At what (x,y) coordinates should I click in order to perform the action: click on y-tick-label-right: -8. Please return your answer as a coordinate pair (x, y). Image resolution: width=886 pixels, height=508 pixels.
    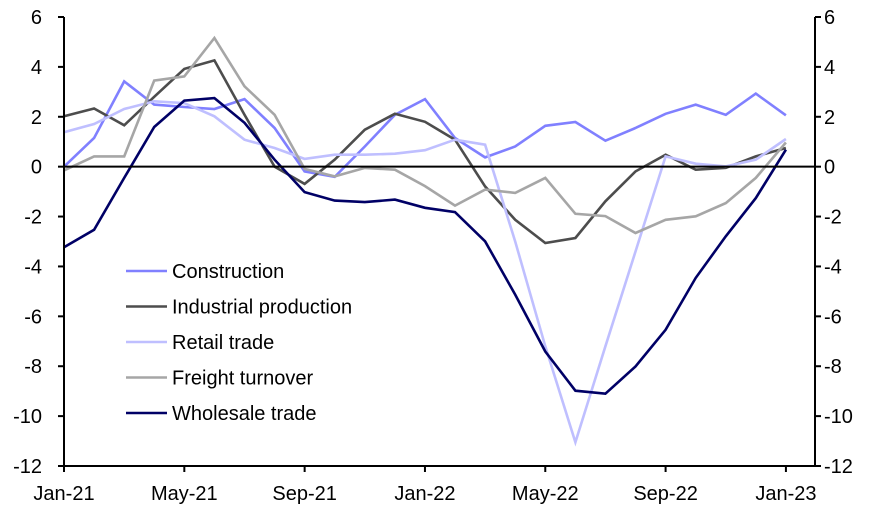
    Looking at the image, I should click on (833, 367).